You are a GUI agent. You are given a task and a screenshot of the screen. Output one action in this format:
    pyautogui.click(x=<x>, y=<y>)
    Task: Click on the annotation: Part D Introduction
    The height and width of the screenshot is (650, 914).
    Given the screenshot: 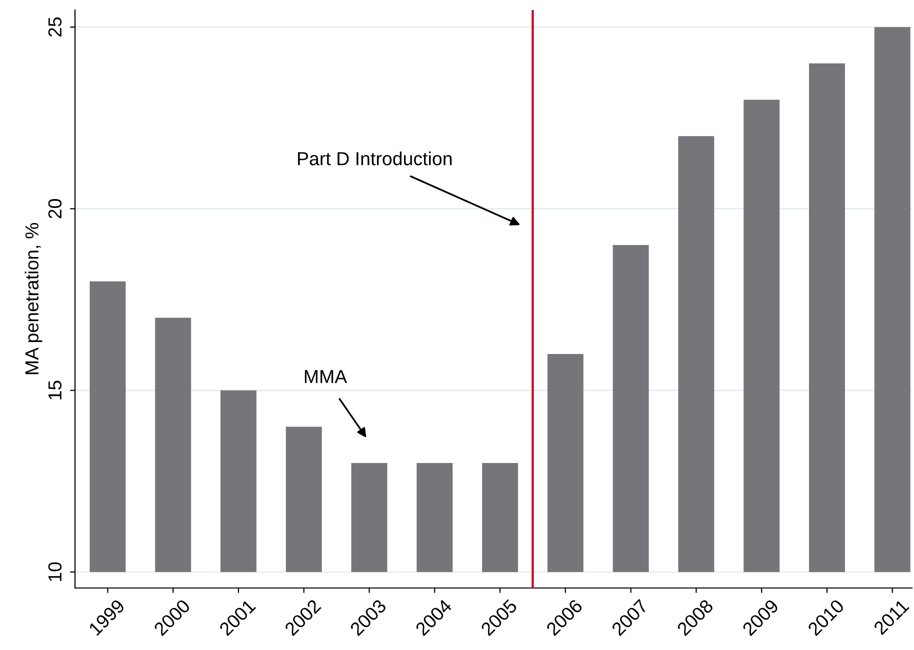 What is the action you would take?
    pyautogui.click(x=375, y=159)
    